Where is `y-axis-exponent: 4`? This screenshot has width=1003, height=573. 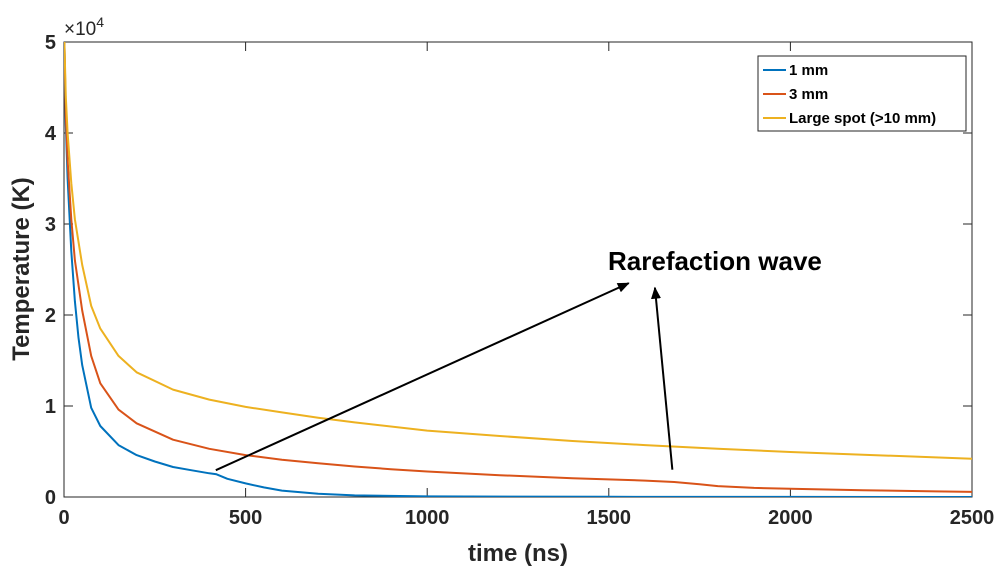 y-axis-exponent: 4 is located at coordinates (100, 22).